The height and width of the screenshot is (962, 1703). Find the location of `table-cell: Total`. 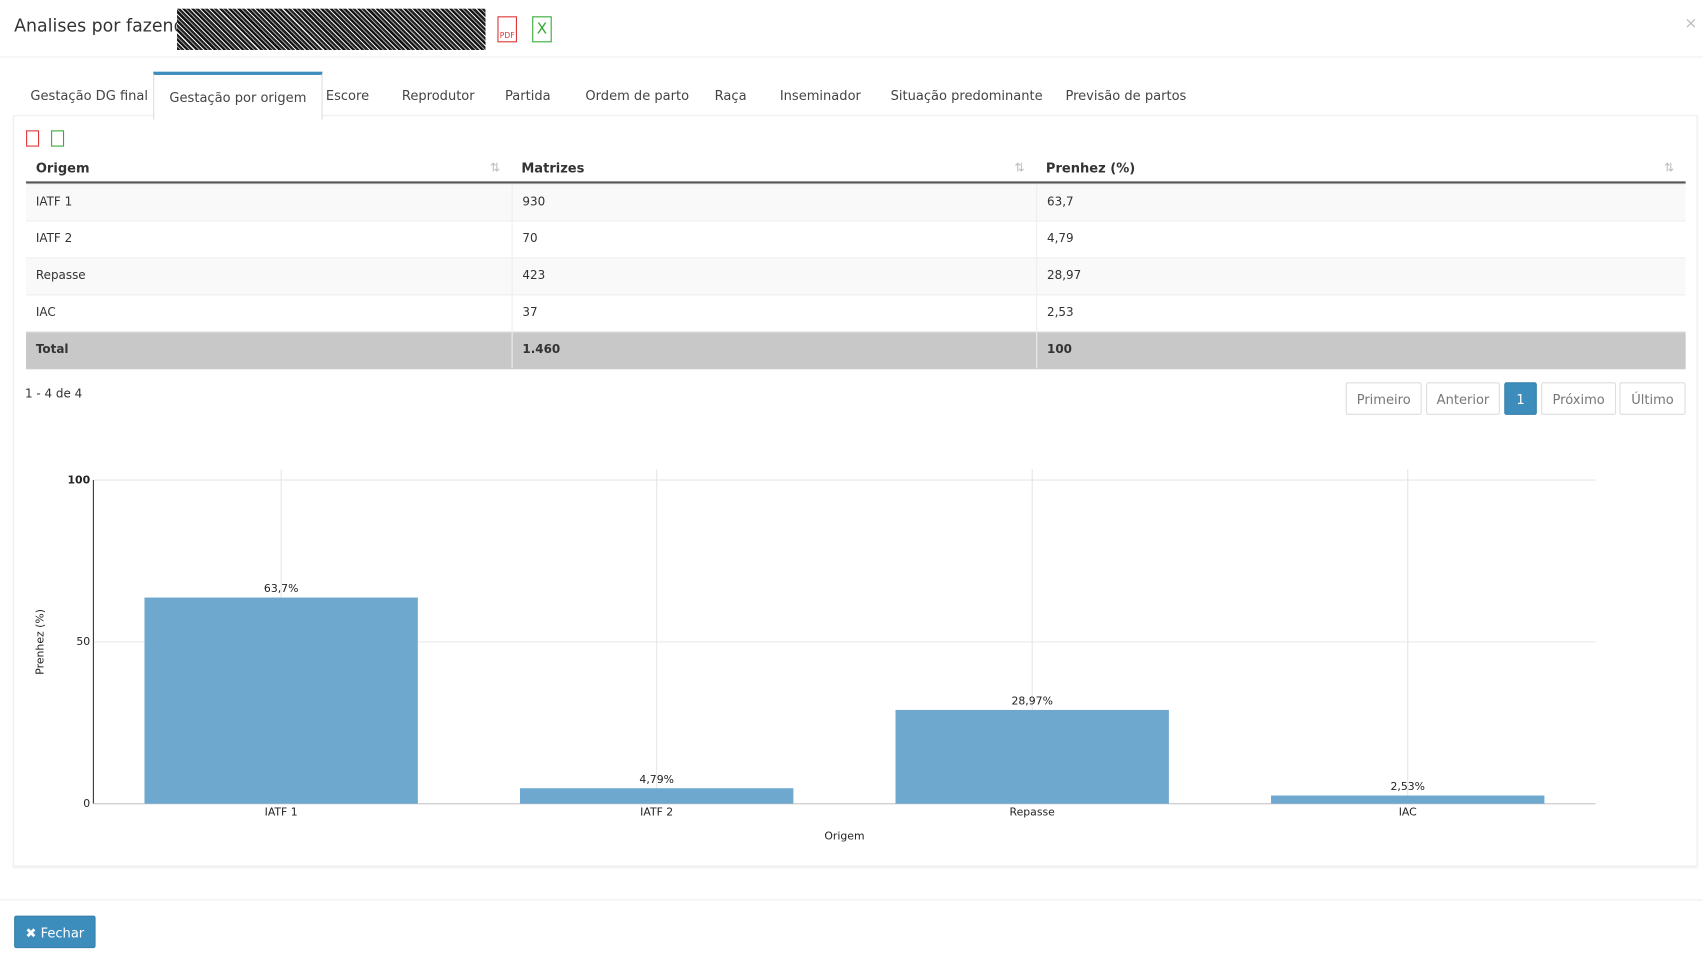

table-cell: Total is located at coordinates (52, 349).